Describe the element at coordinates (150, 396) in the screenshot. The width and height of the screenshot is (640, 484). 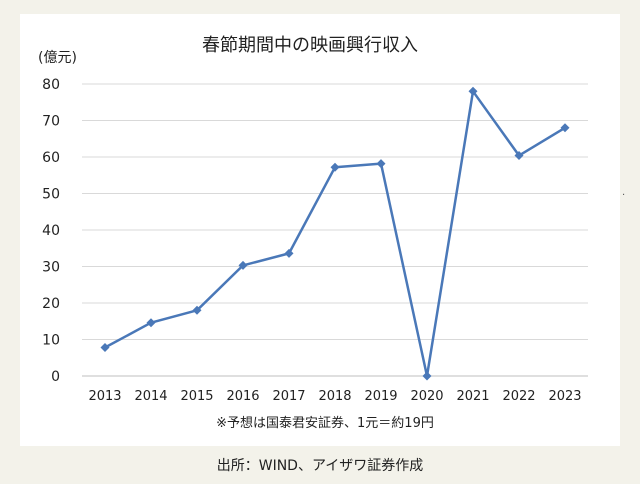
I see `x-tick-label: 2014` at that location.